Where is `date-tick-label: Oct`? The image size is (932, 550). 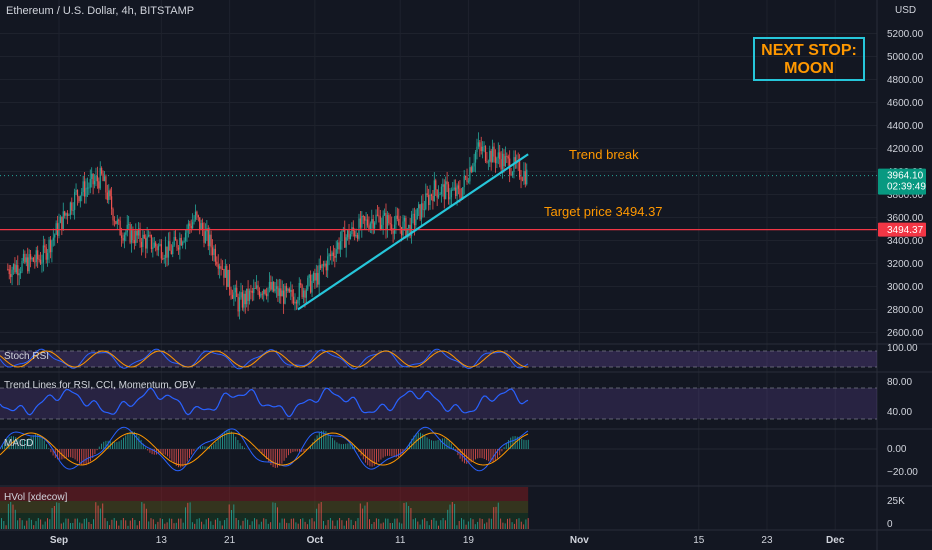 date-tick-label: Oct is located at coordinates (315, 540).